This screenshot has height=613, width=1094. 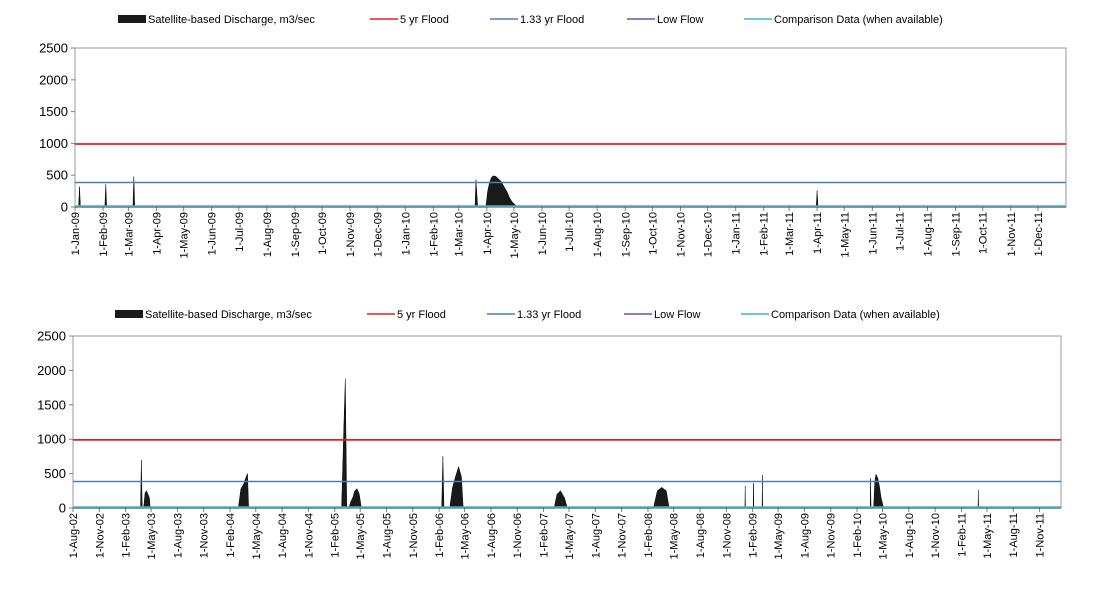 I want to click on chart-1-x-tick-label: 1-Dec-10, so click(x=709, y=234).